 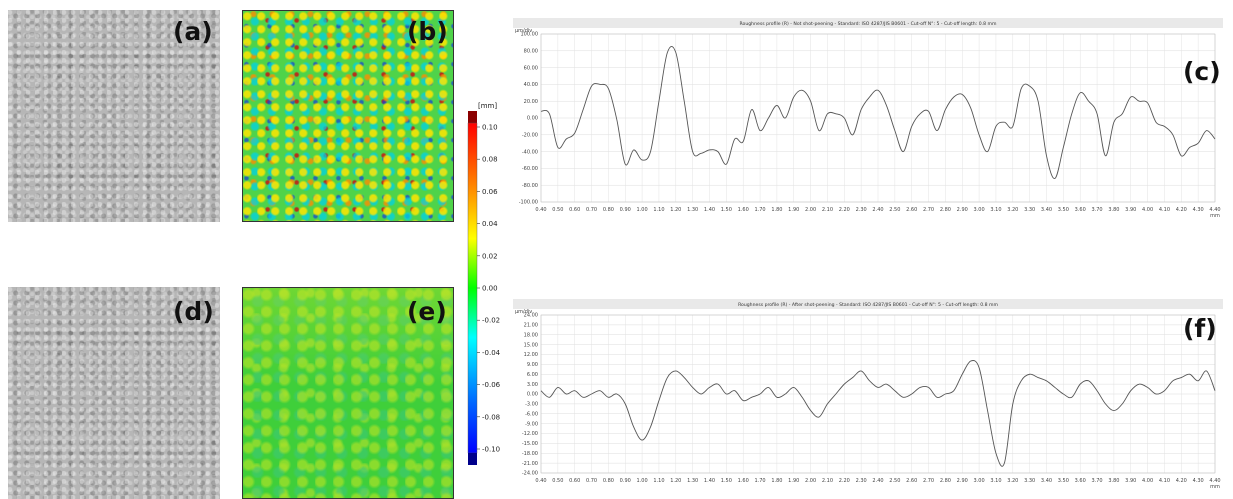 What do you see at coordinates (827, 210) in the screenshot?
I see `x-tick-label: 2.10` at bounding box center [827, 210].